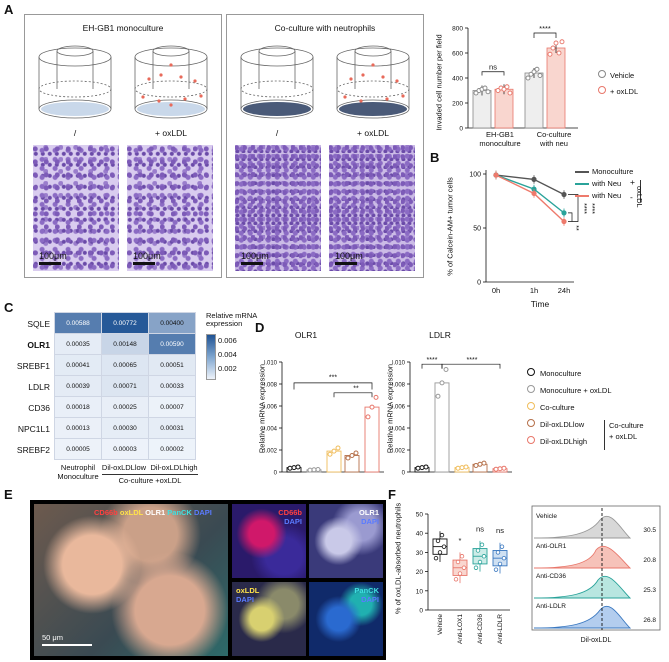 The width and height of the screenshot is (669, 662). What do you see at coordinates (78, 449) in the screenshot?
I see `heatmap-cell: 0.00005` at bounding box center [78, 449].